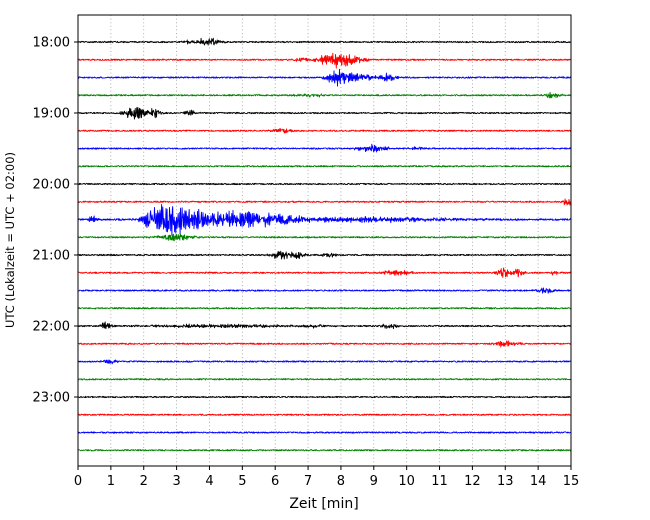 This screenshot has height=520, width=650. I want to click on y-tick-label: 21:00, so click(51, 256).